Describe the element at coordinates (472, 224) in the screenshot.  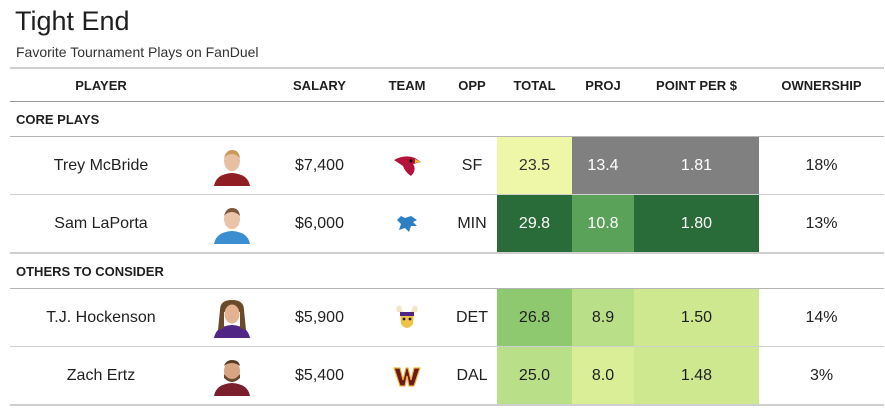
I see `player-opp: MIN` at that location.